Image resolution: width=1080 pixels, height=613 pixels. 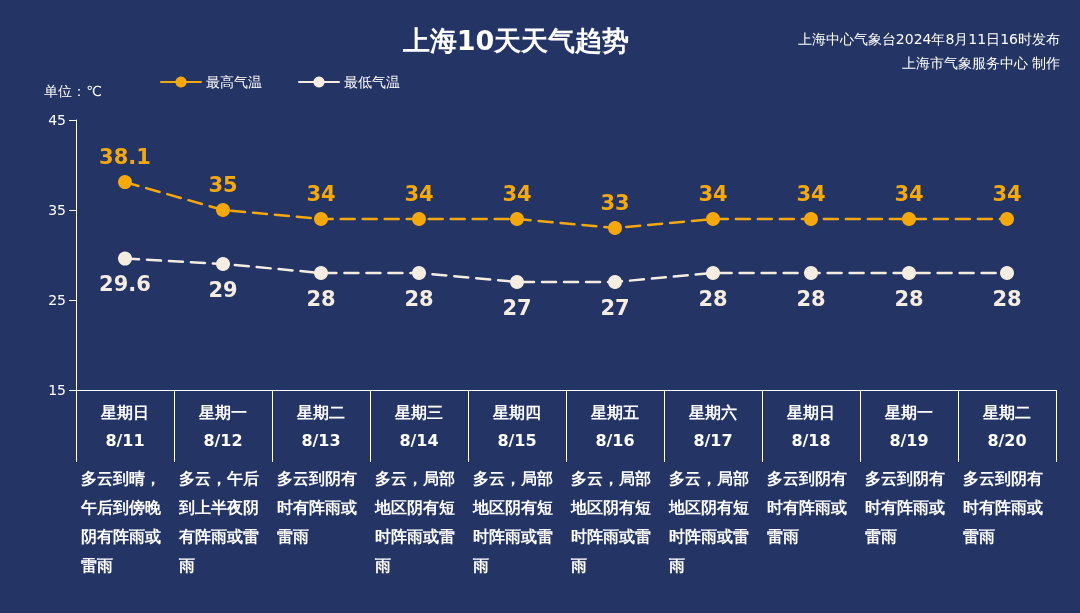 What do you see at coordinates (124, 426) in the screenshot?
I see `x-tick-label: 星期日 8/11` at bounding box center [124, 426].